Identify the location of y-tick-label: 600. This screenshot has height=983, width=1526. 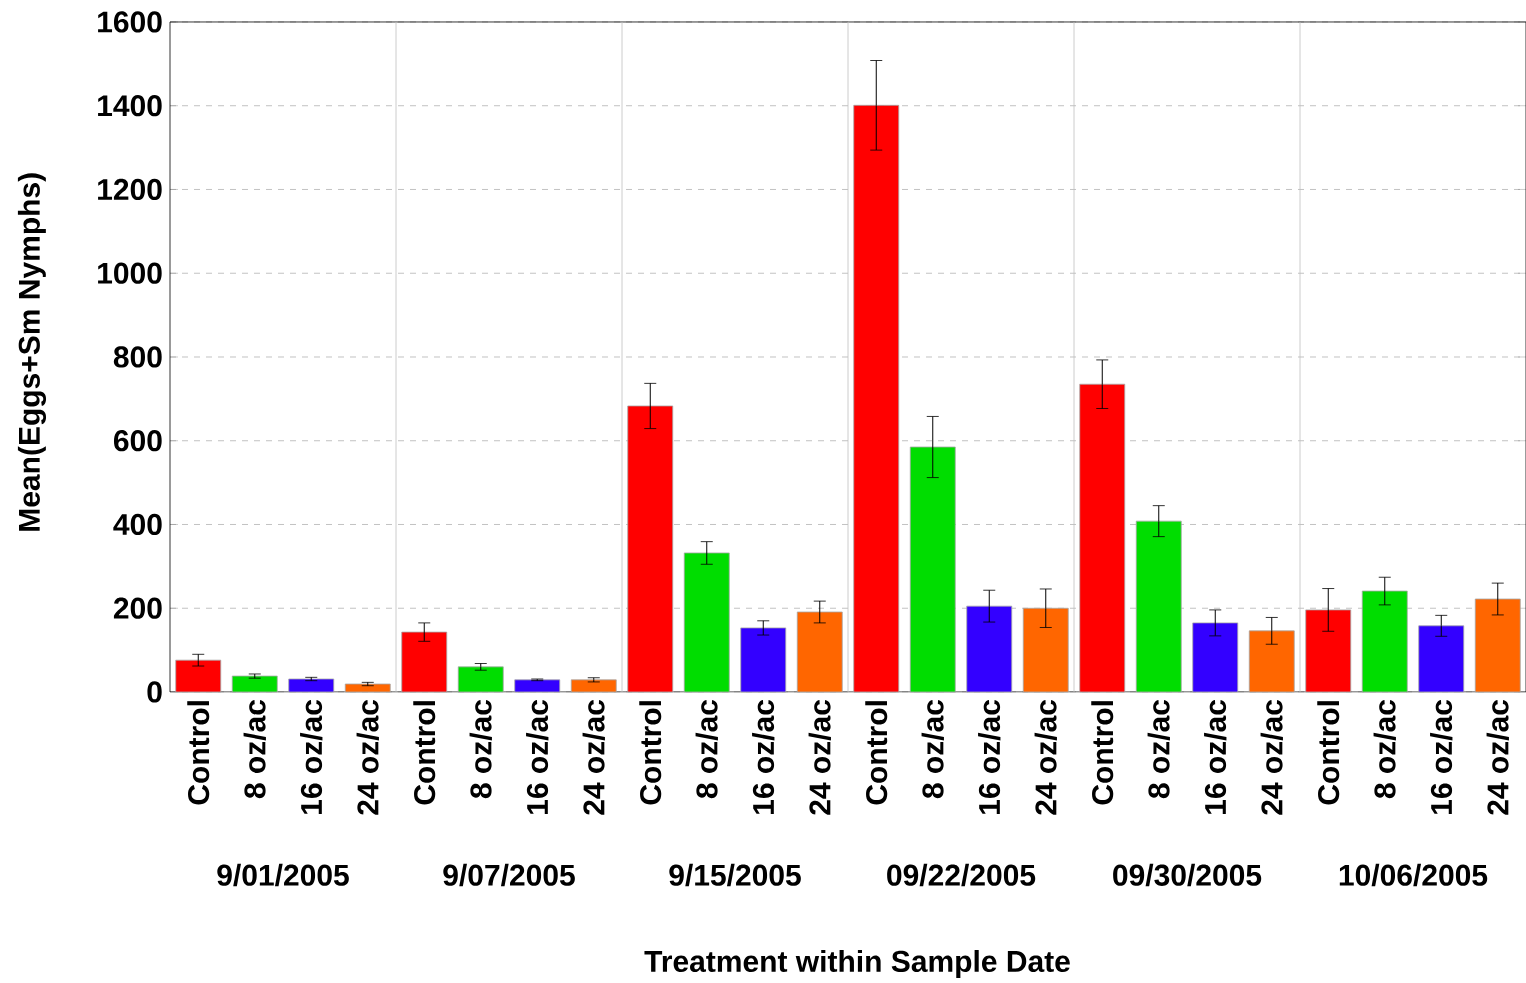
(137, 441).